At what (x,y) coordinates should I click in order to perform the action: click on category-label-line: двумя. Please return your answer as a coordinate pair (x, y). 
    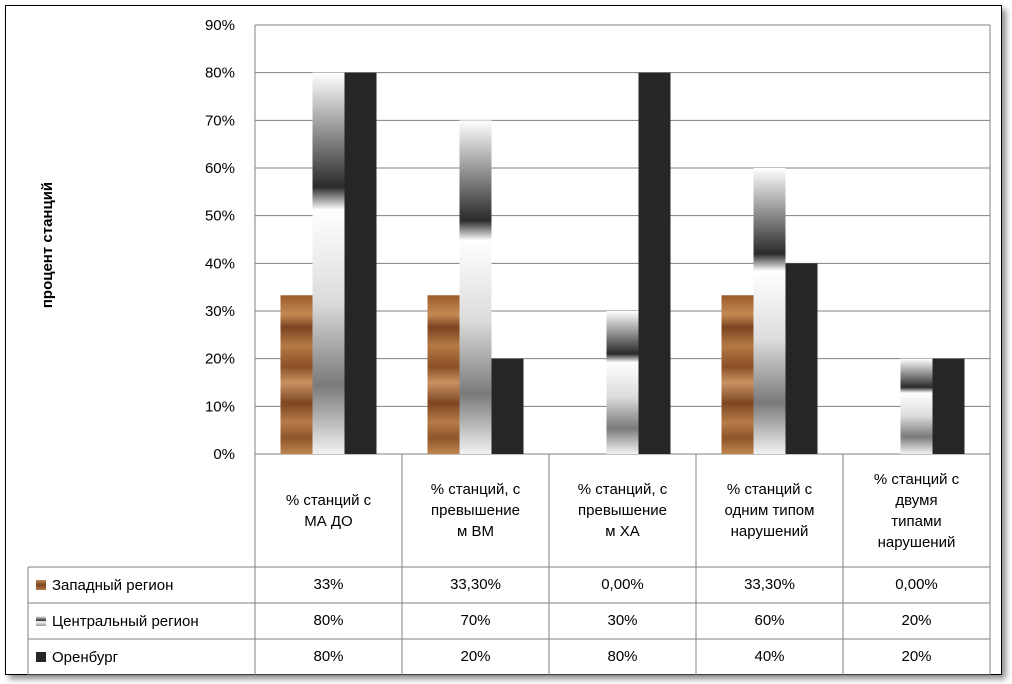
    Looking at the image, I should click on (916, 500).